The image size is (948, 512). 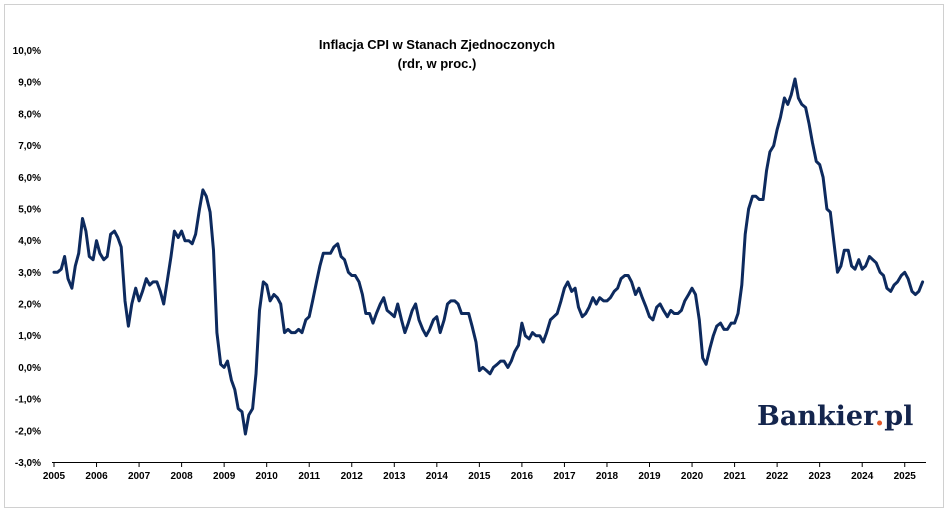 I want to click on x-tick-label: 2022, so click(x=777, y=476).